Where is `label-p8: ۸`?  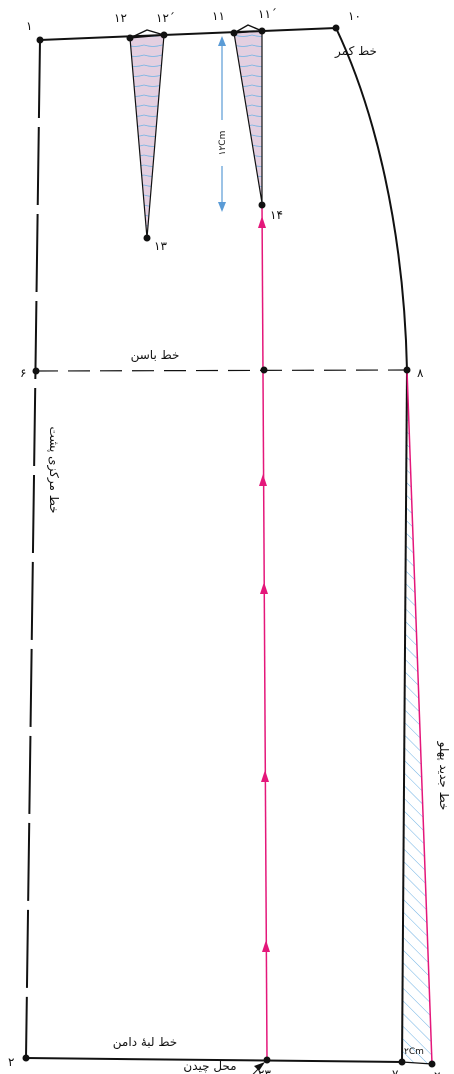
label-p8: ۸ is located at coordinates (420, 373).